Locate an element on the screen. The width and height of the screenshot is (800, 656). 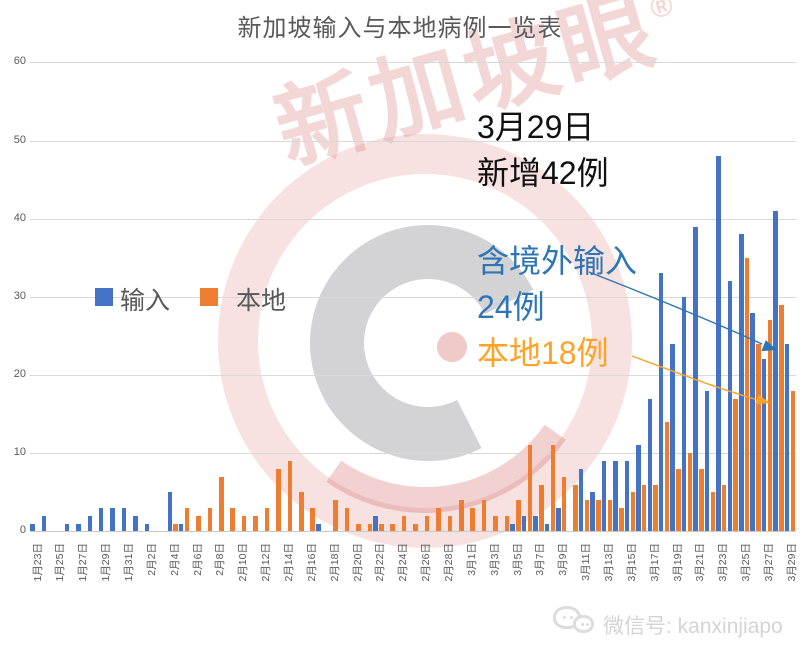
legend-label-imported: 输入 is located at coordinates (145, 301).